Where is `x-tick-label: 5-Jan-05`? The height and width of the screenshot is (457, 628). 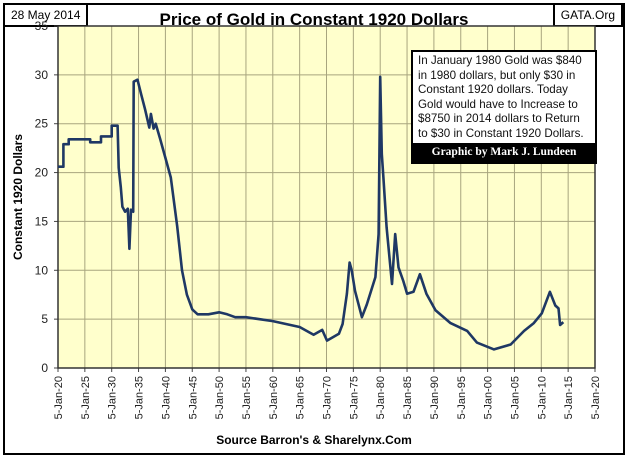
x-tick-label: 5-Jan-05 is located at coordinates (515, 397).